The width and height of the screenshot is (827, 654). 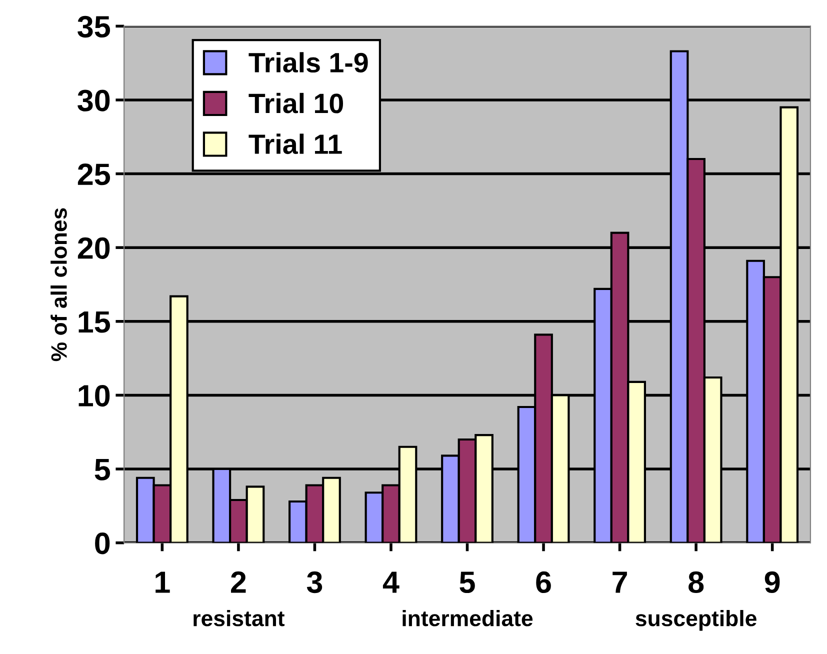 I want to click on y-tick-label: 10, so click(x=94, y=395).